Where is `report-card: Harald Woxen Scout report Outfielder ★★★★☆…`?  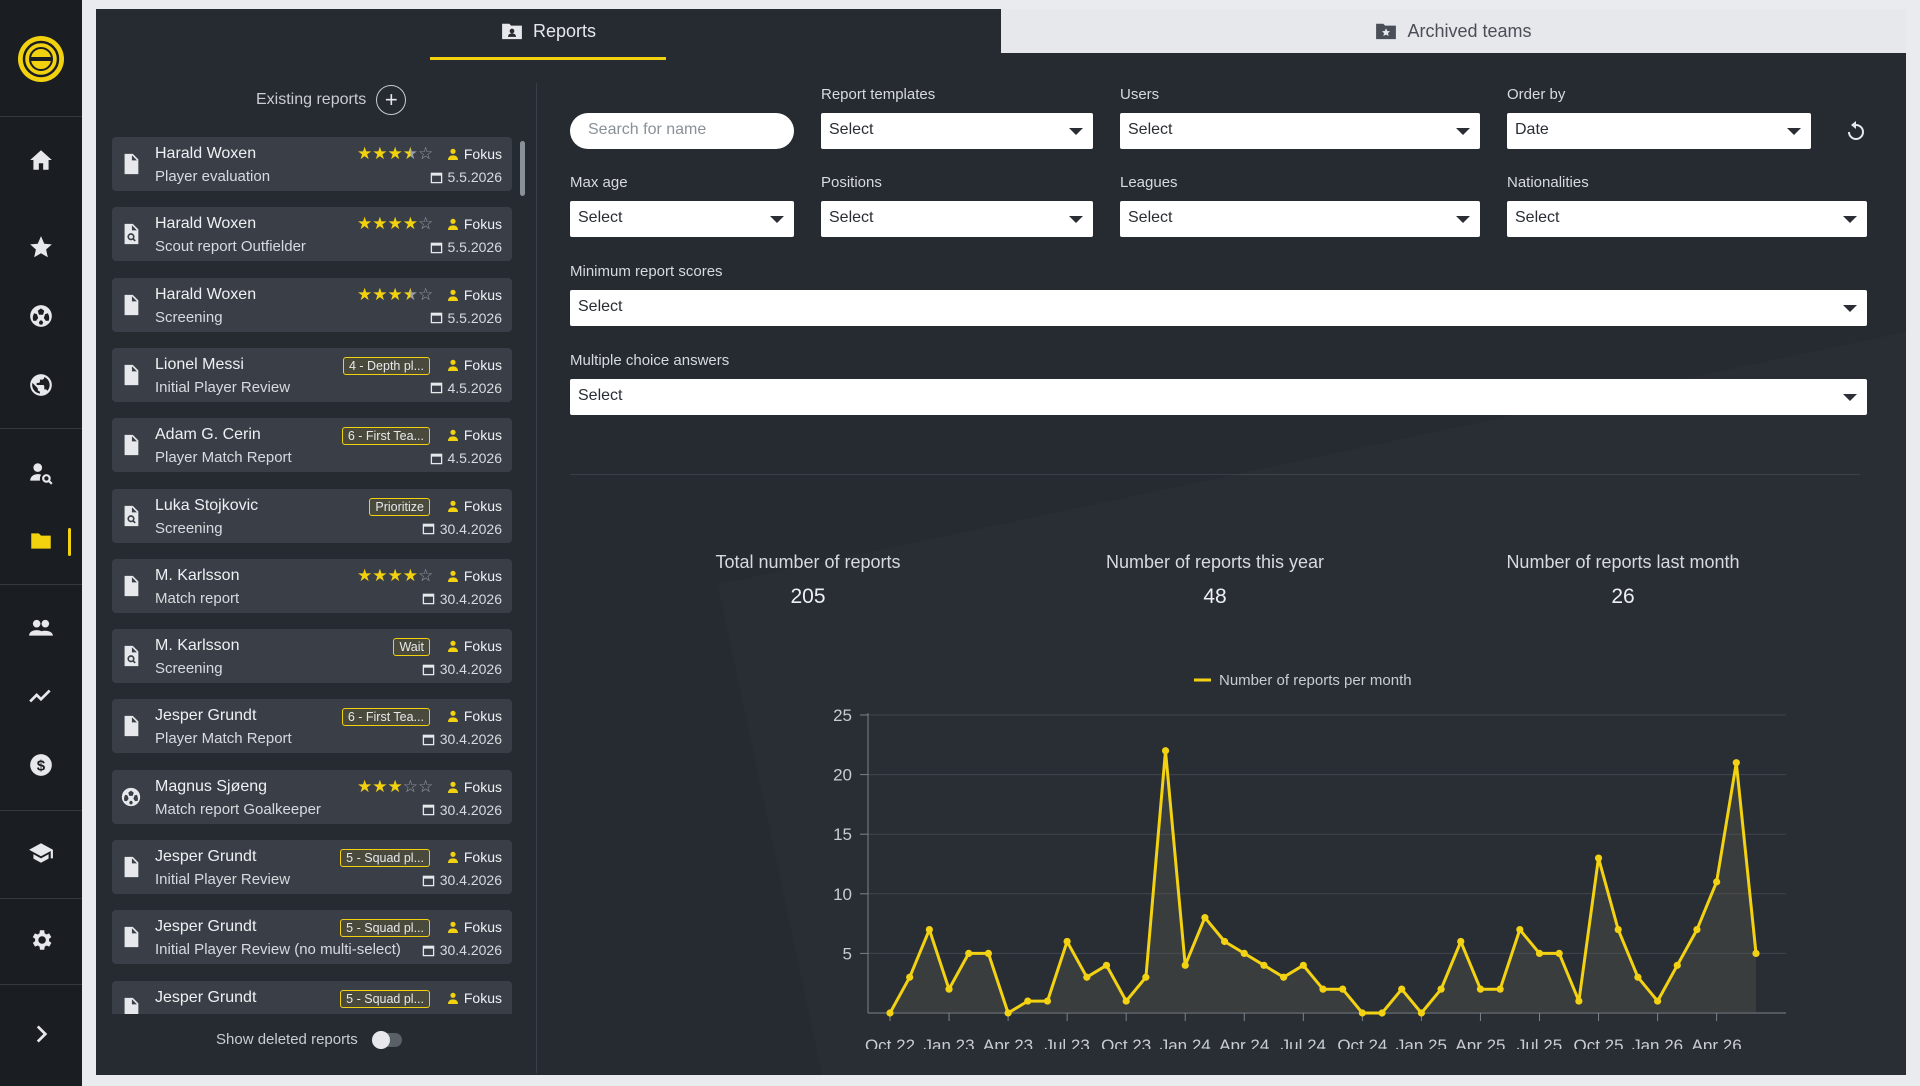
report-card: Harald Woxen Scout report Outfielder ★★★★☆… is located at coordinates (312, 234).